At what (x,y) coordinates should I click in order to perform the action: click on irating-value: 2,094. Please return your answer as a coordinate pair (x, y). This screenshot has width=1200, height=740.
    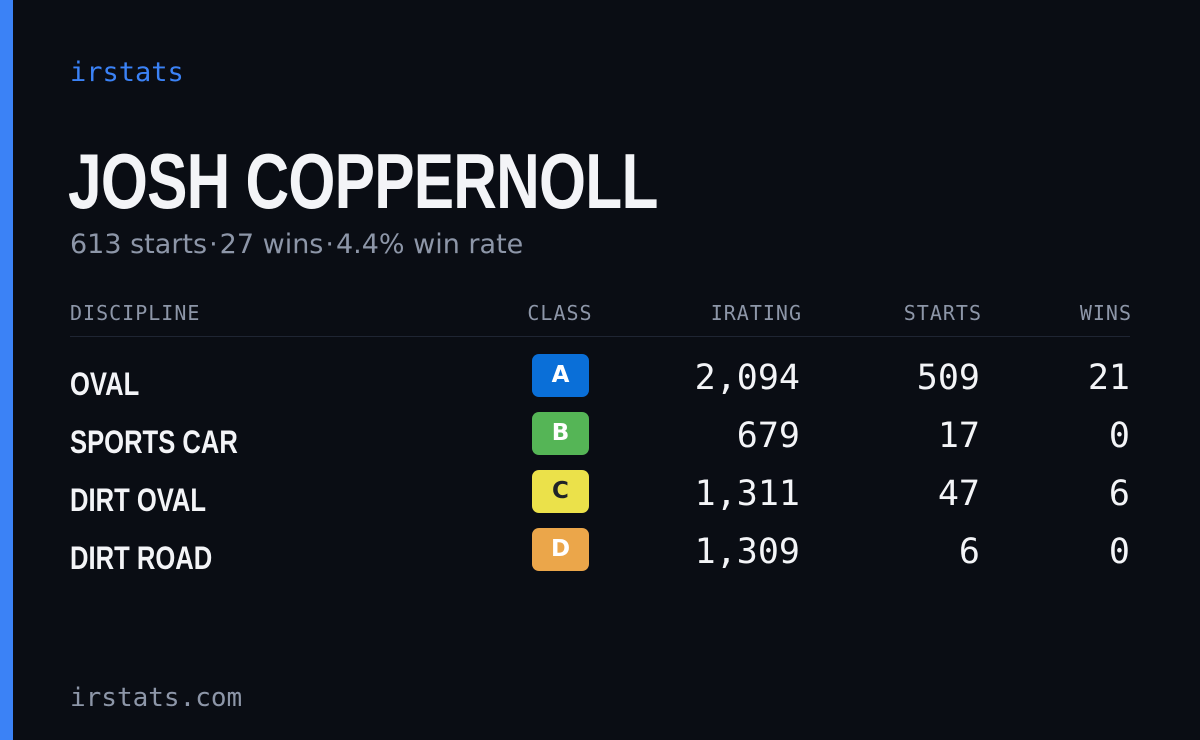
    Looking at the image, I should click on (747, 378).